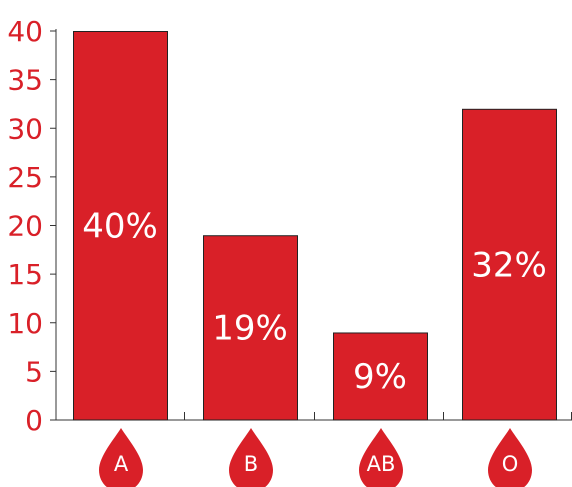  I want to click on x-category-label: B, so click(251, 464).